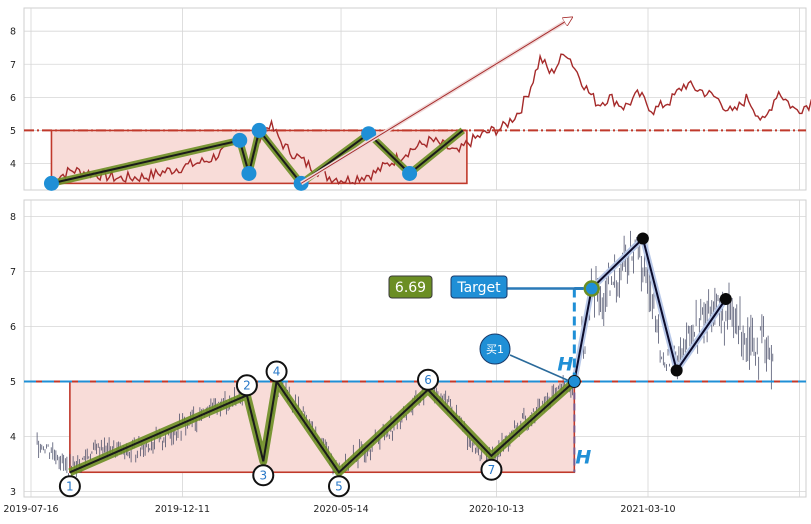 The width and height of the screenshot is (811, 524). I want to click on wave-point-label: 1, so click(70, 486).